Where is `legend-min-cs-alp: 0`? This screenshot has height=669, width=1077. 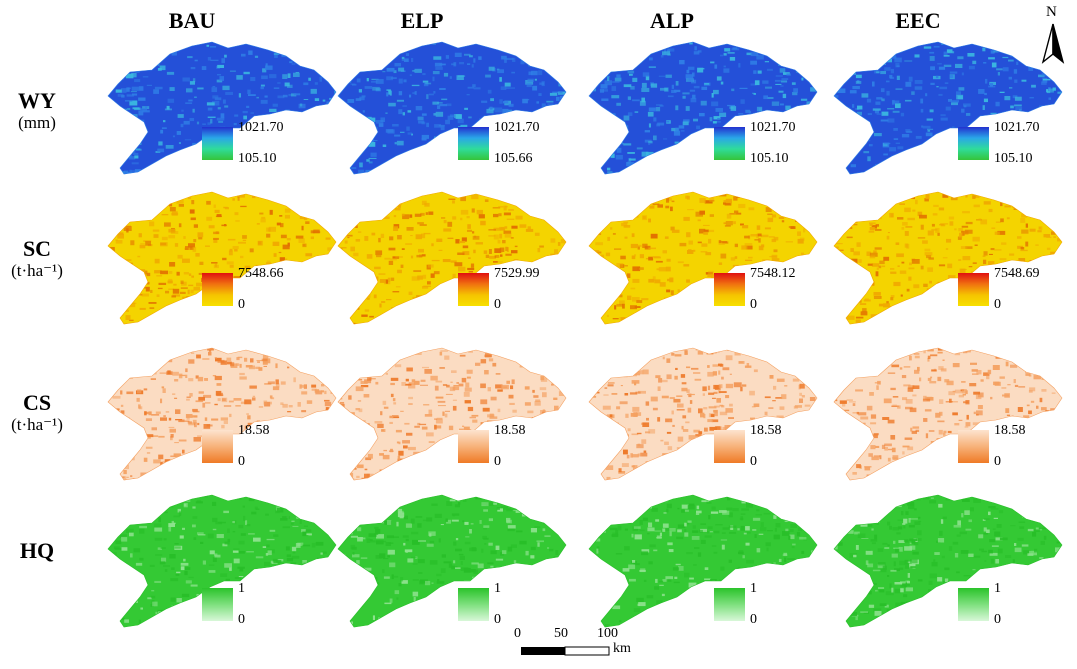
legend-min-cs-alp: 0 is located at coordinates (753, 461).